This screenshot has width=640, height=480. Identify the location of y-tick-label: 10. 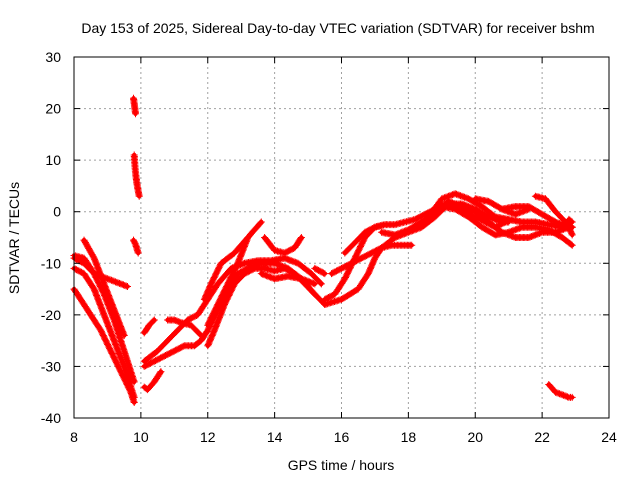
(53, 160).